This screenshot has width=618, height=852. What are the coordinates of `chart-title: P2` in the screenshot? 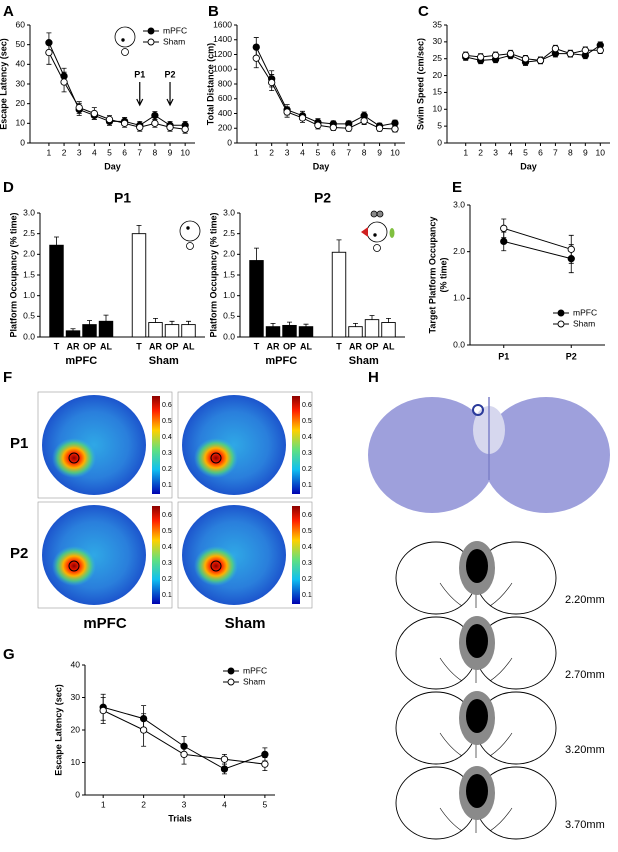 It's located at (322, 198).